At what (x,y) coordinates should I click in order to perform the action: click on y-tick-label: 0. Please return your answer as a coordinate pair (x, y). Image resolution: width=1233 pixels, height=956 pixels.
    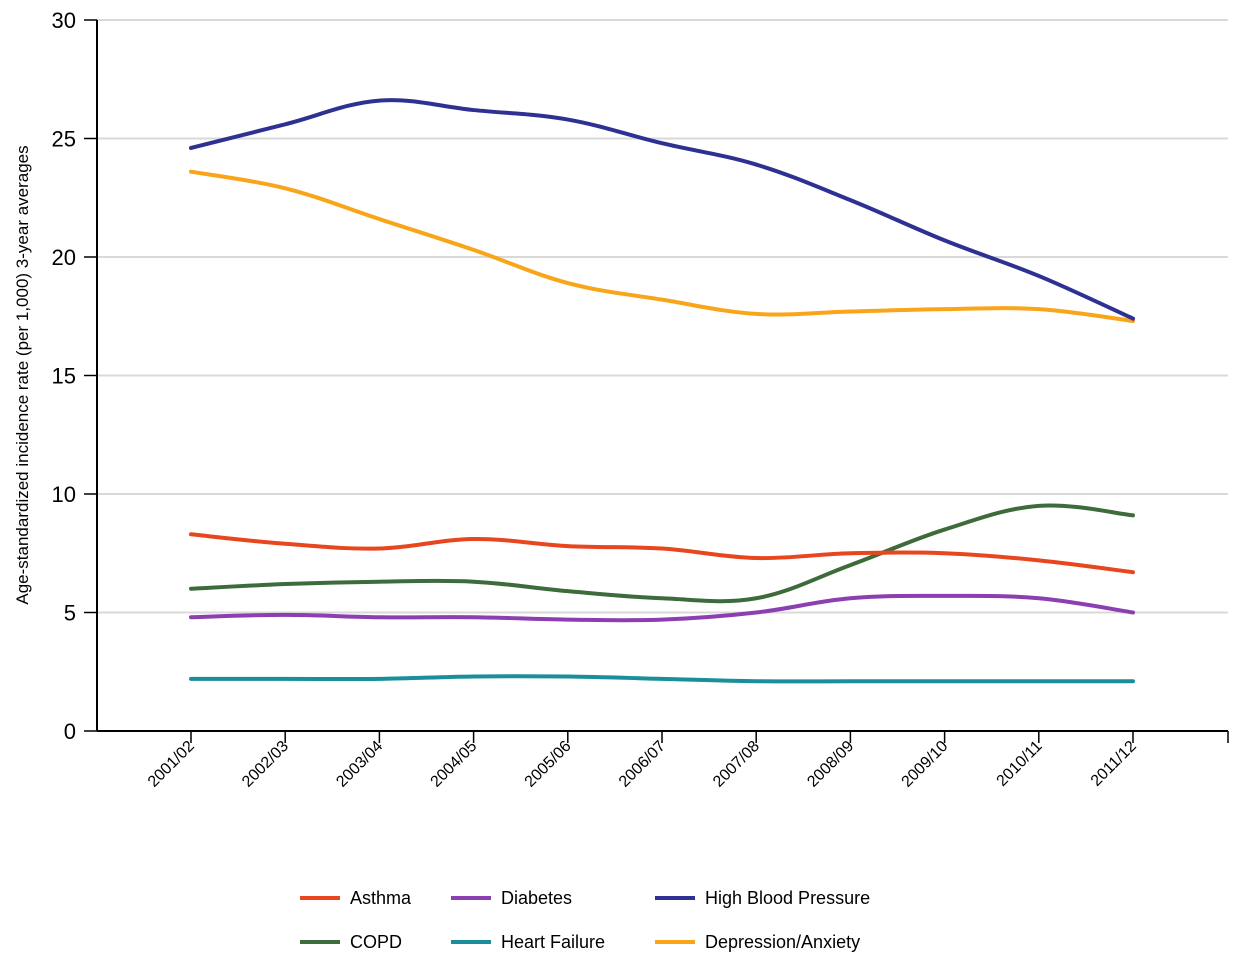
    Looking at the image, I should click on (70, 731).